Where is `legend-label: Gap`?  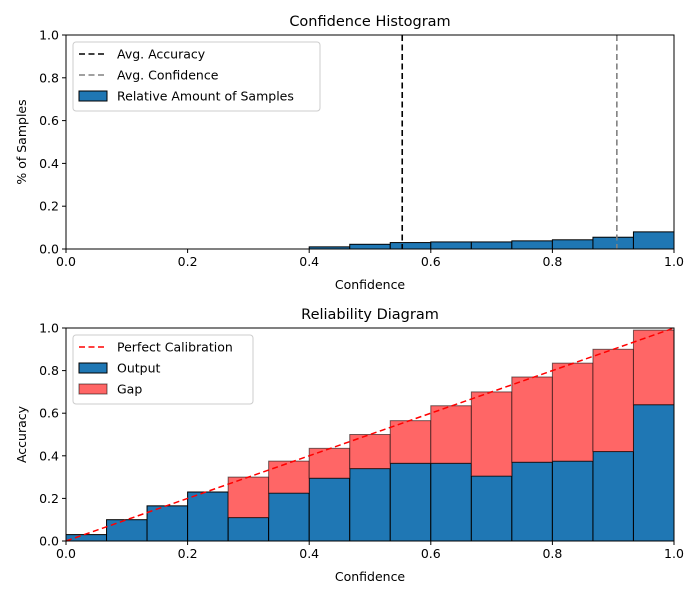
legend-label: Gap is located at coordinates (129, 389).